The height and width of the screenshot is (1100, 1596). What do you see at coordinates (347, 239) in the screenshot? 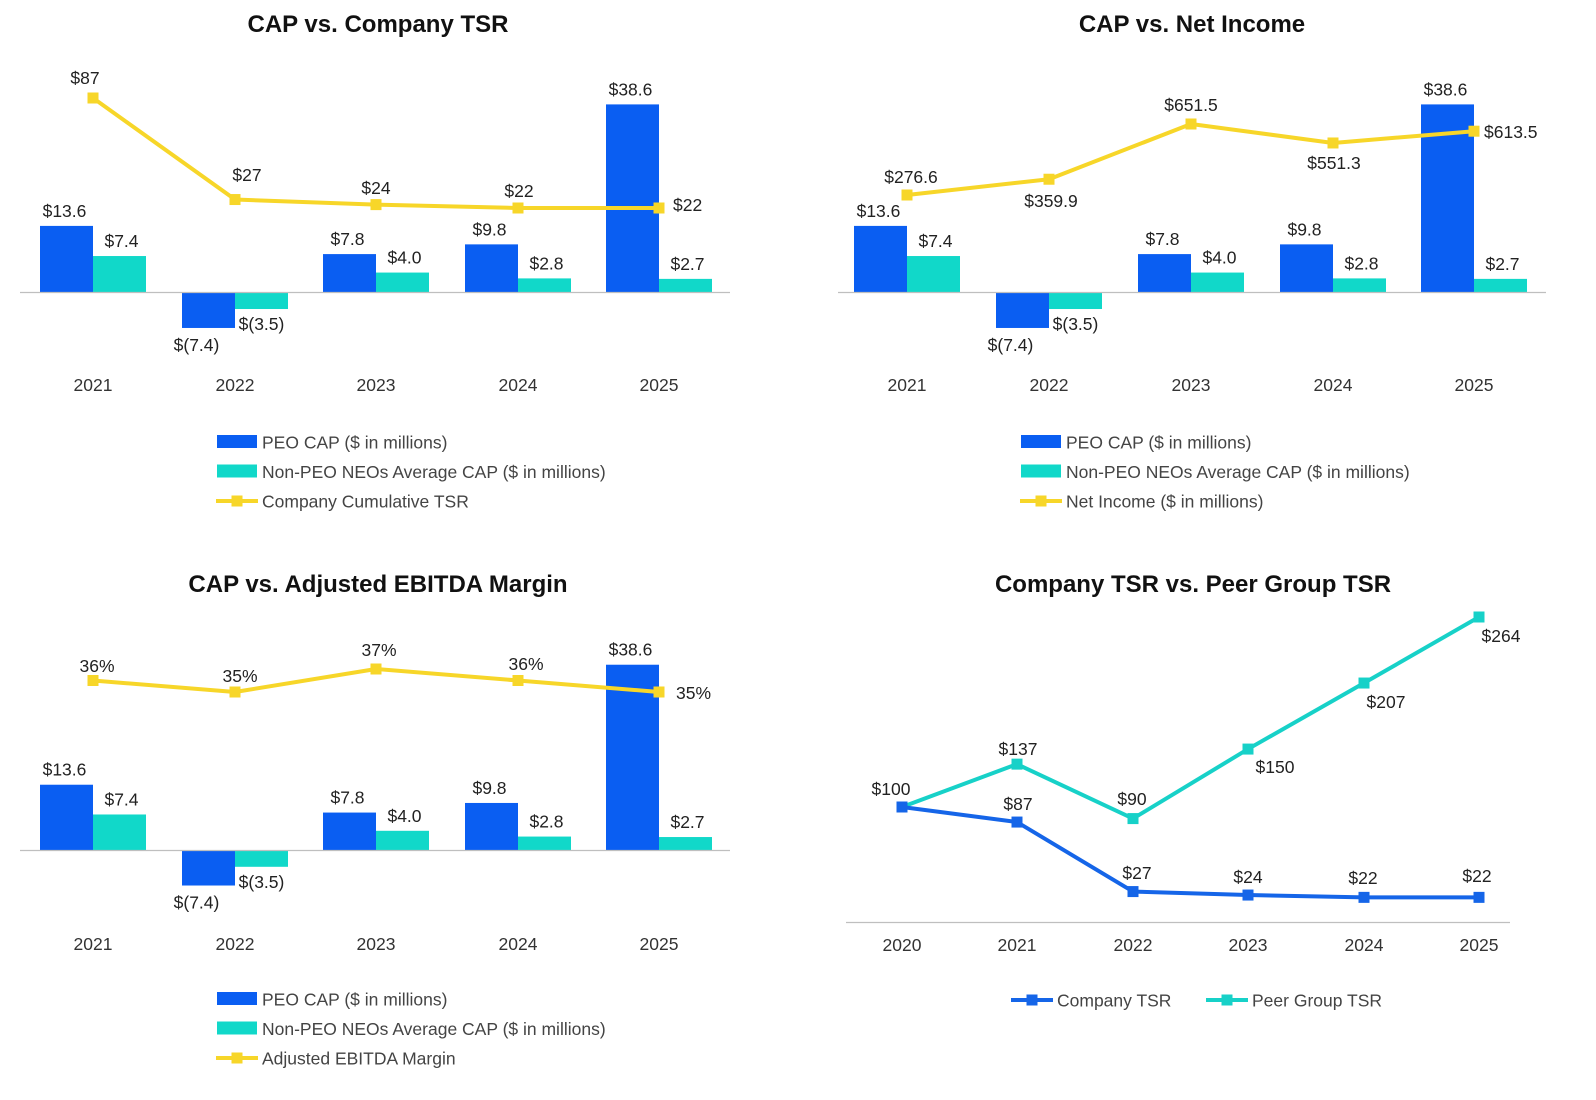
I see `peo-cap-label-2023: $7.8` at bounding box center [347, 239].